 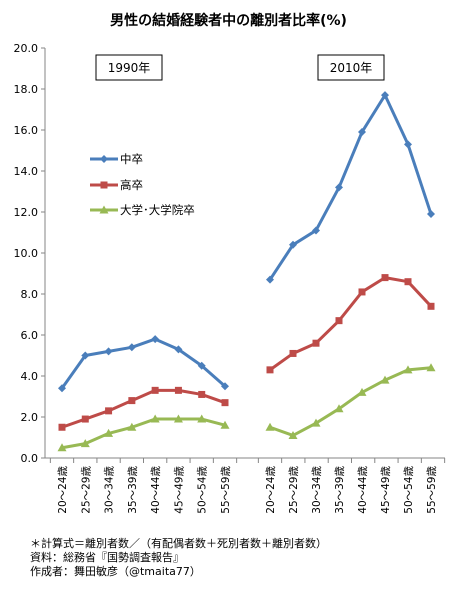 What do you see at coordinates (26, 212) in the screenshot?
I see `y-tick-label: 12.0` at bounding box center [26, 212].